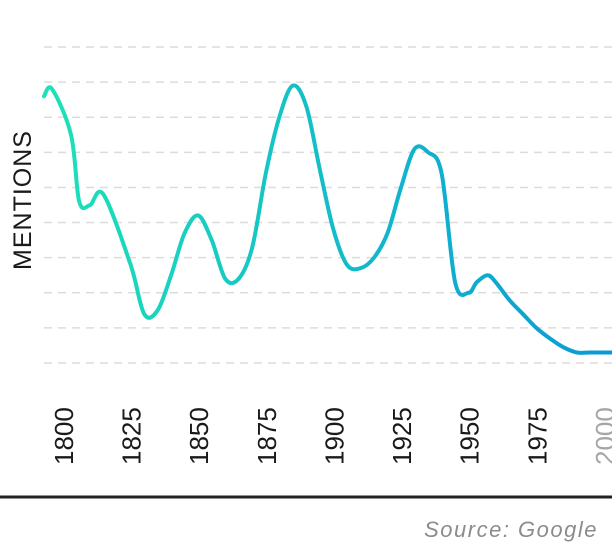 The width and height of the screenshot is (612, 544). What do you see at coordinates (511, 529) in the screenshot?
I see `source-note: Source: Google` at bounding box center [511, 529].